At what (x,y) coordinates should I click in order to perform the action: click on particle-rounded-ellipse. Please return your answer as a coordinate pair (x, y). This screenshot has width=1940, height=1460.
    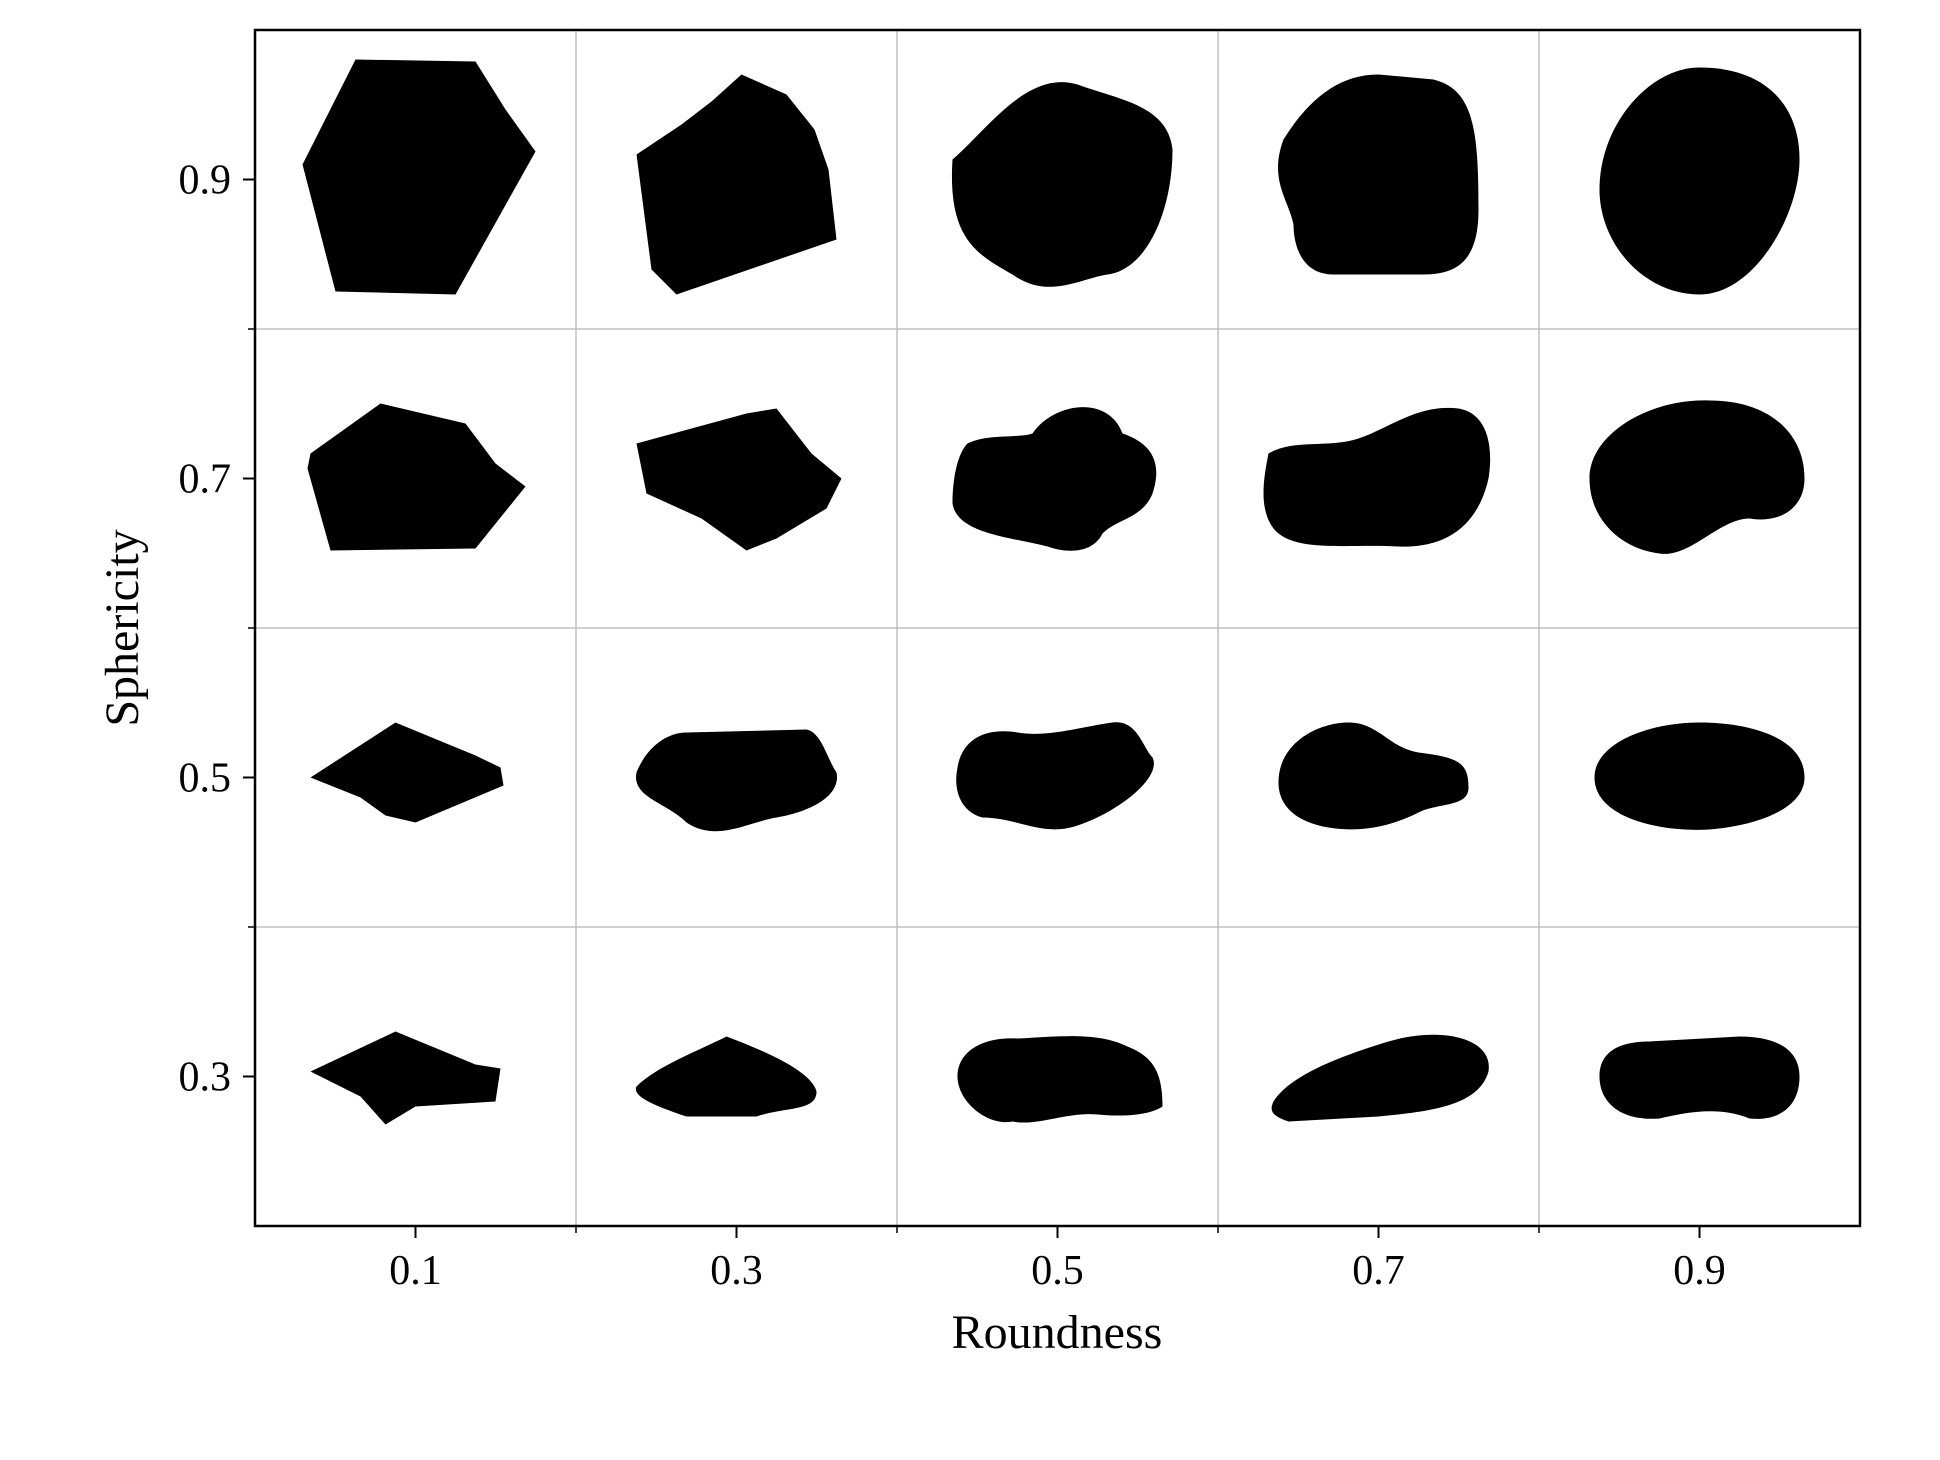
    Looking at the image, I should click on (1699, 776).